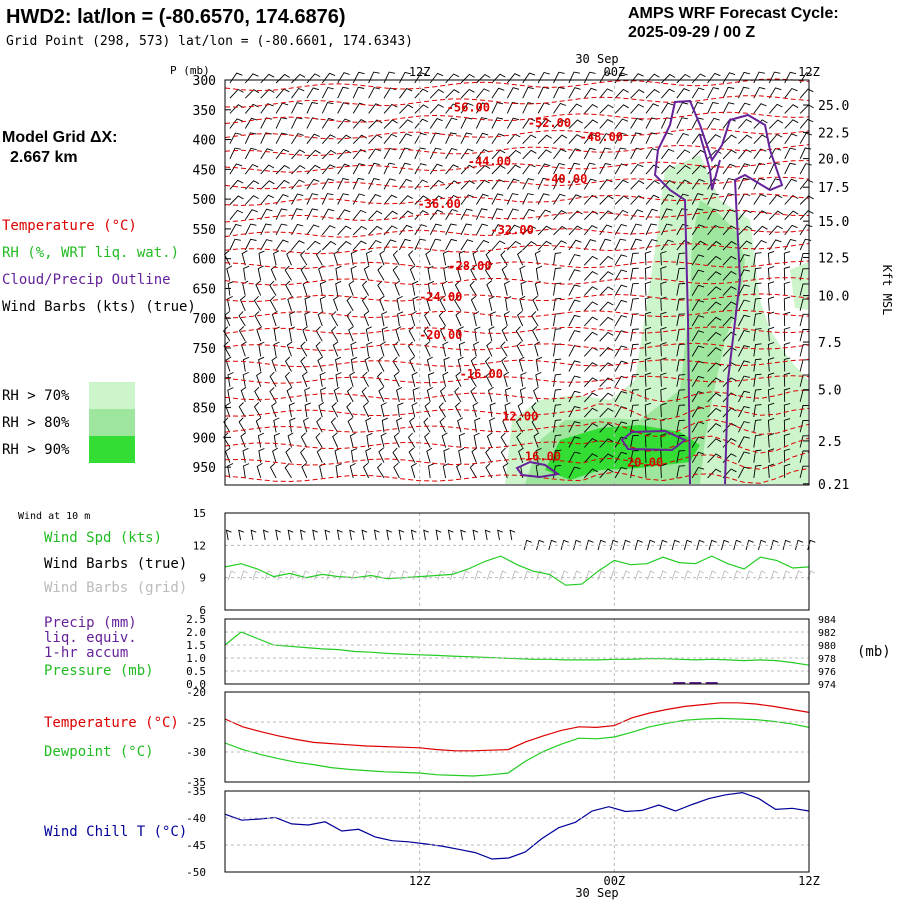 This screenshot has width=900, height=900. I want to click on wind-chill-y-ticks: -35 -40 -45 -50, so click(497, 832).